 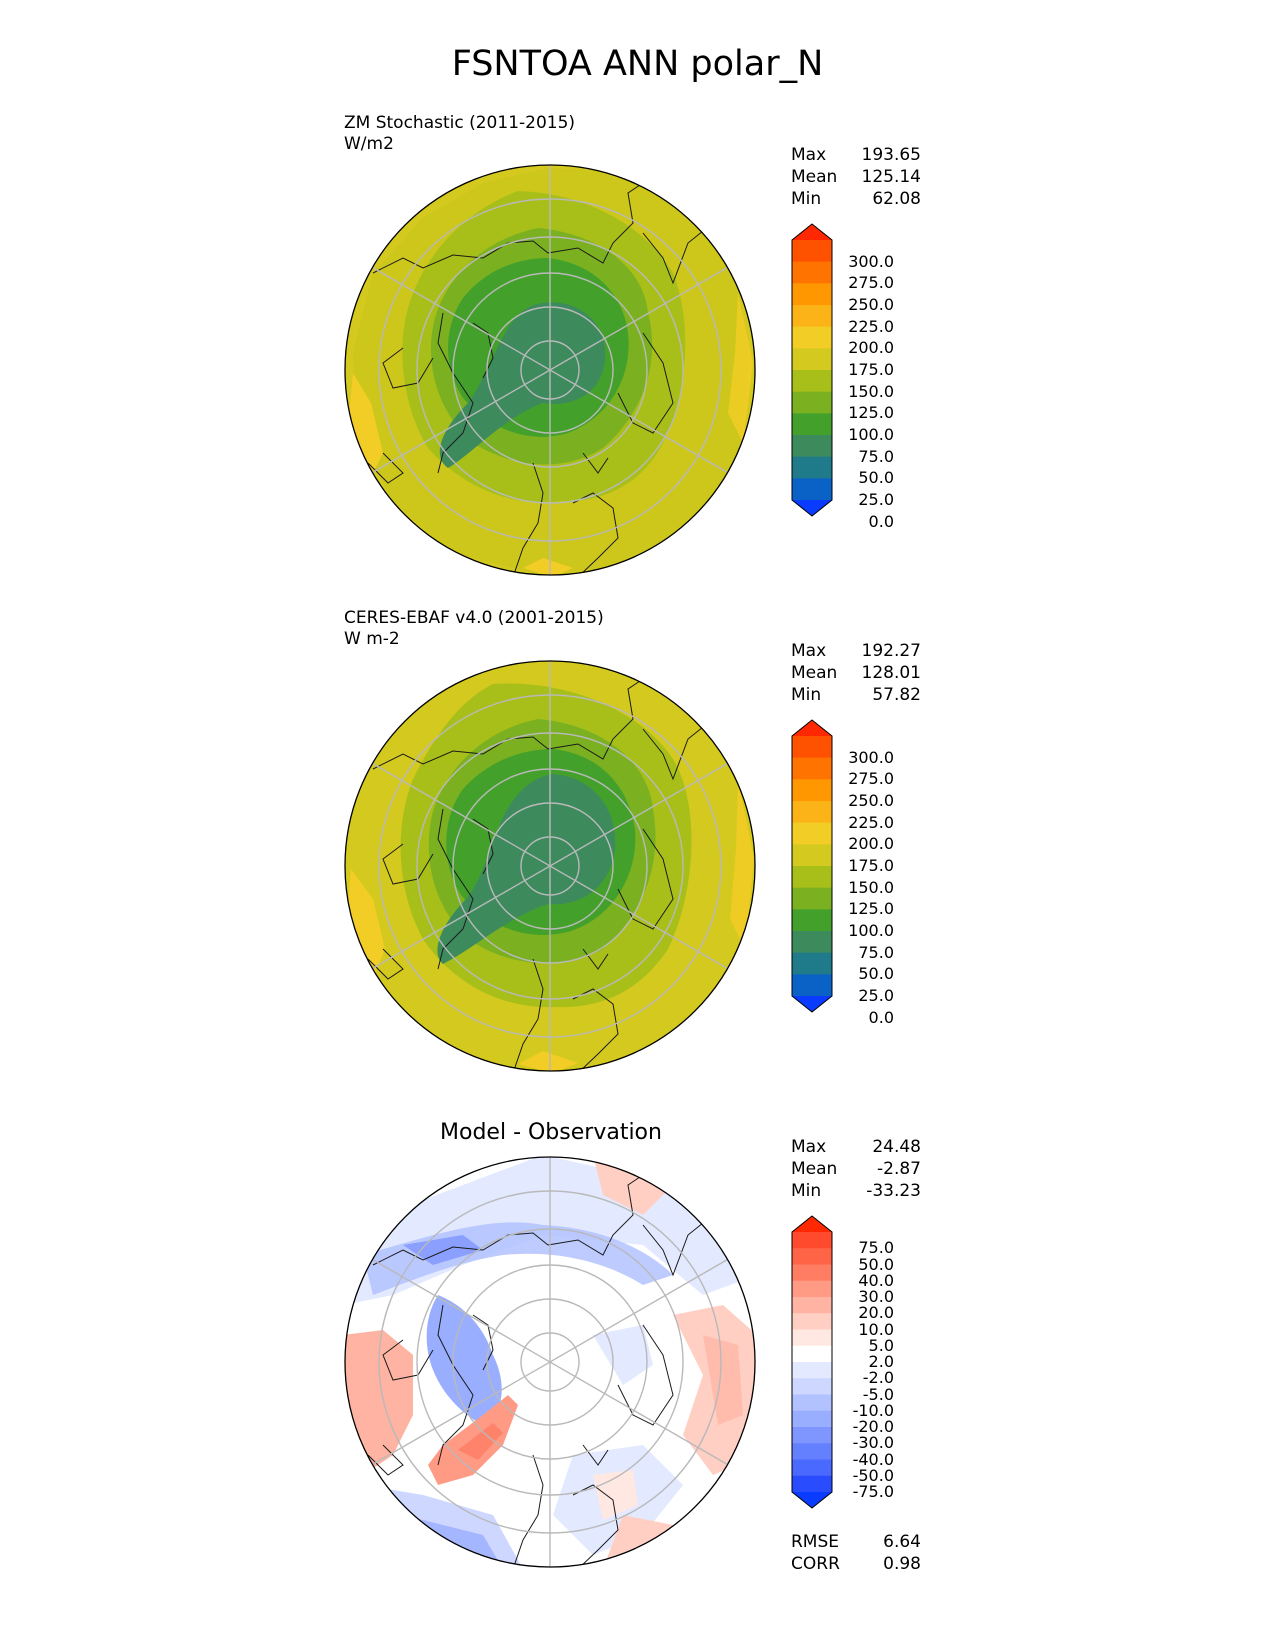 What do you see at coordinates (459, 134) in the screenshot?
I see `test-panel-label: ZM Stochastic (2011-2015) W/m2` at bounding box center [459, 134].